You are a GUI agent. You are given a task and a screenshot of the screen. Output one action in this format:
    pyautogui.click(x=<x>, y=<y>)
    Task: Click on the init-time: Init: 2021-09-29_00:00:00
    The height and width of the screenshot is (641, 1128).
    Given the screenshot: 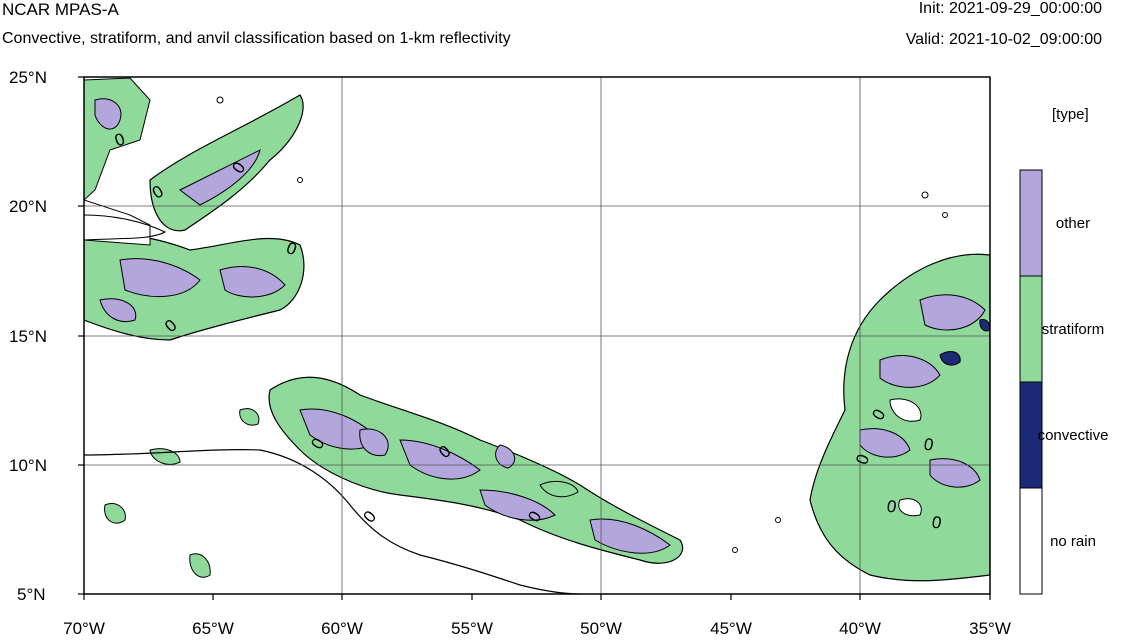 What is the action you would take?
    pyautogui.click(x=1010, y=8)
    